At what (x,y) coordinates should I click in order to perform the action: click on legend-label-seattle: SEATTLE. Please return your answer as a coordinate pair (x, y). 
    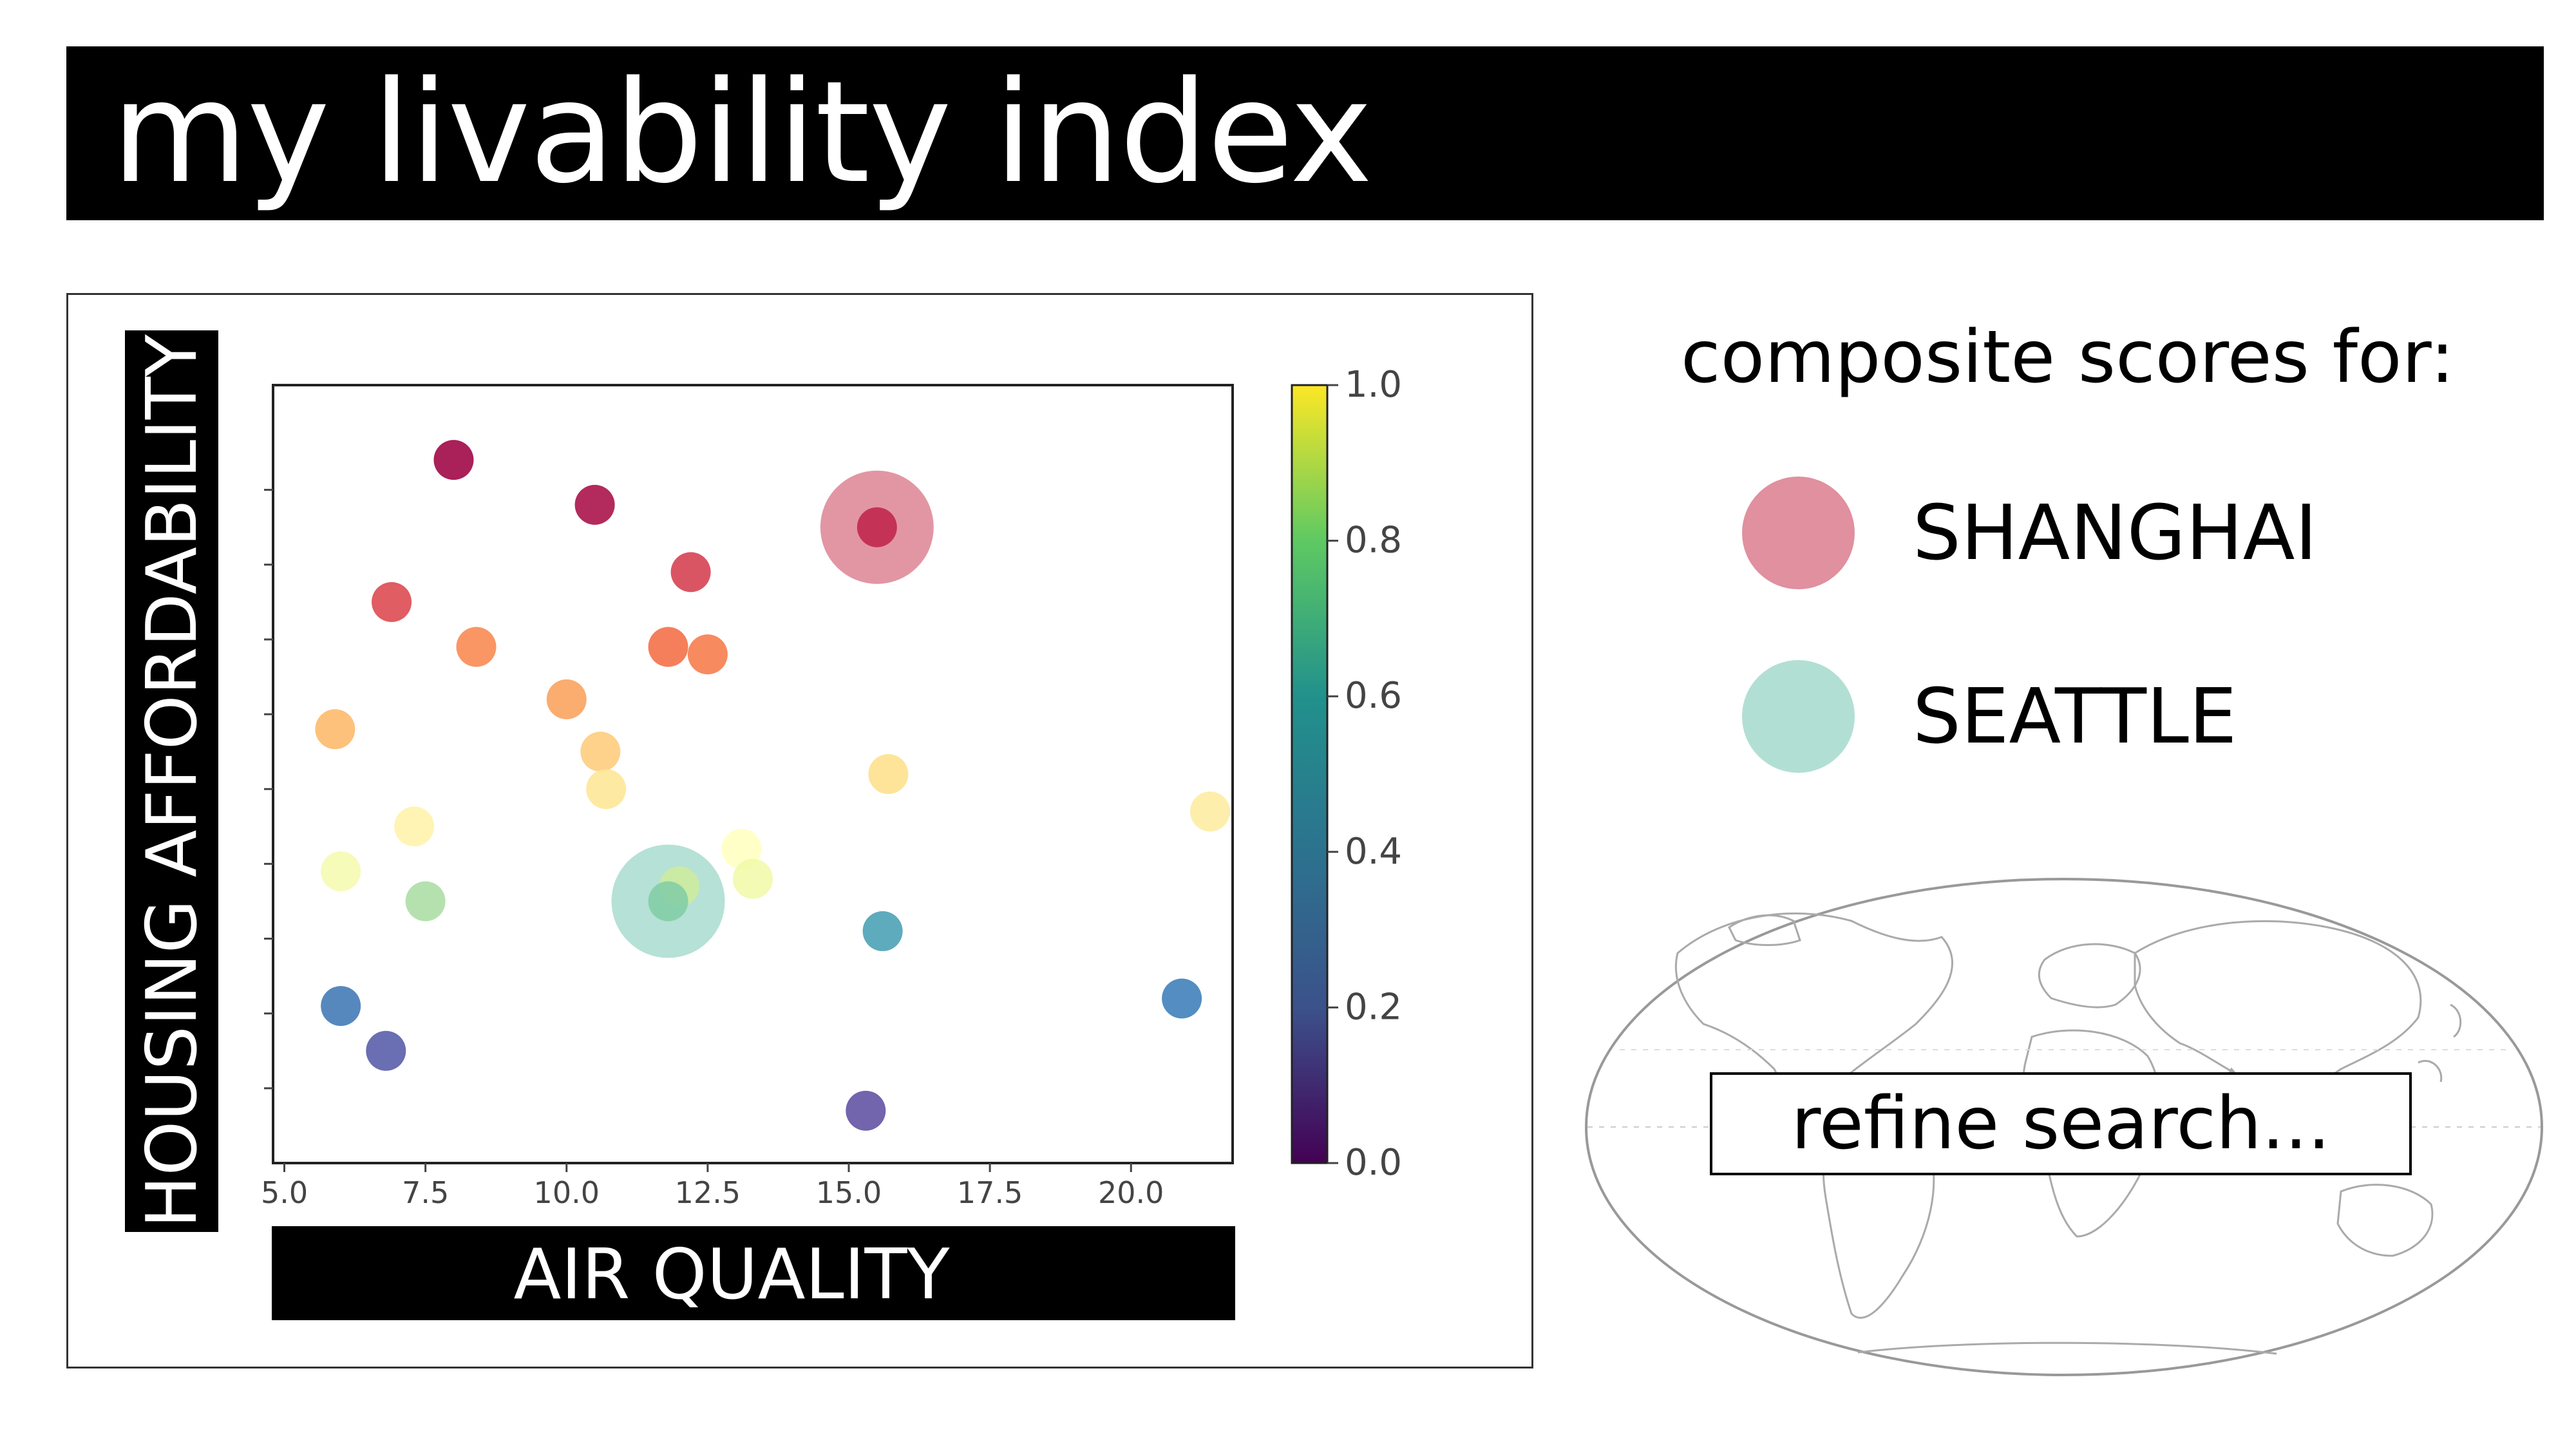
    Looking at the image, I should click on (2075, 716).